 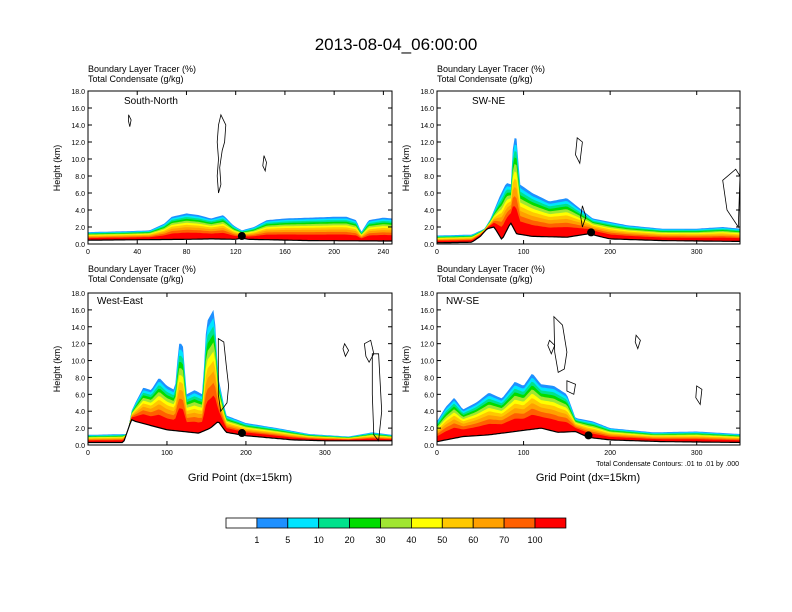 What do you see at coordinates (256, 540) in the screenshot?
I see `colorbar-label: 1` at bounding box center [256, 540].